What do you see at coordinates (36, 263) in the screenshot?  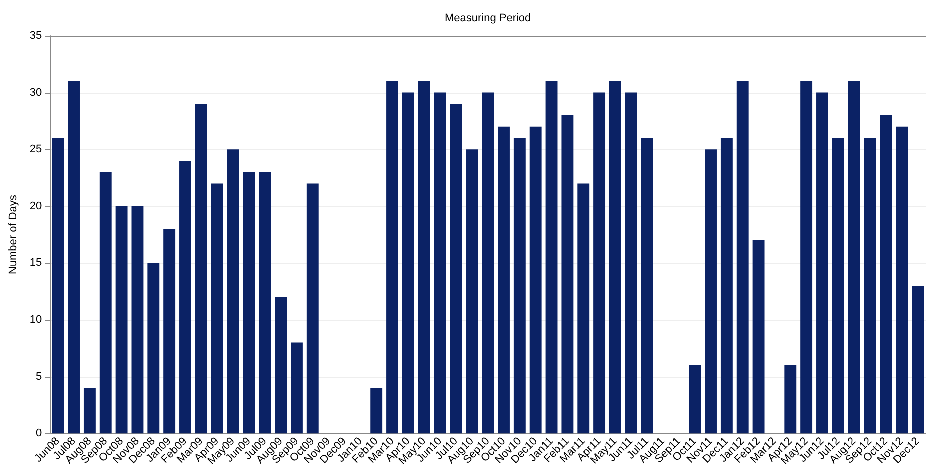 I see `y-tick-label: 15` at bounding box center [36, 263].